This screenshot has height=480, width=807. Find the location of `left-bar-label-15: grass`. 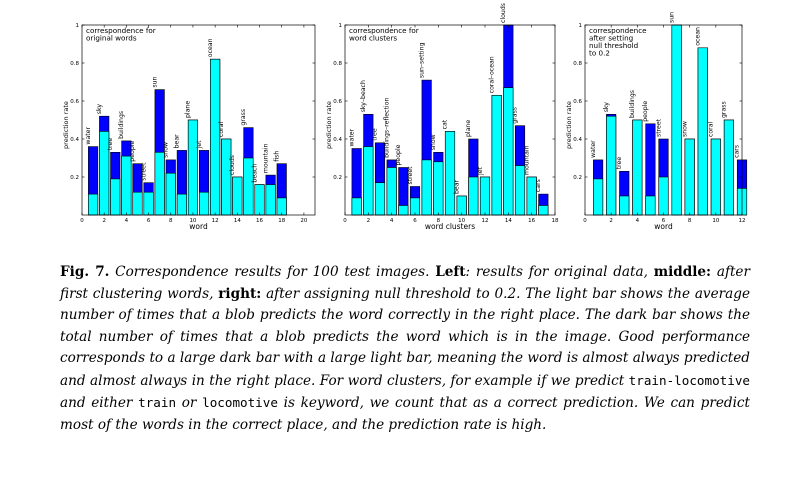

left-bar-label-15: grass is located at coordinates (243, 117).